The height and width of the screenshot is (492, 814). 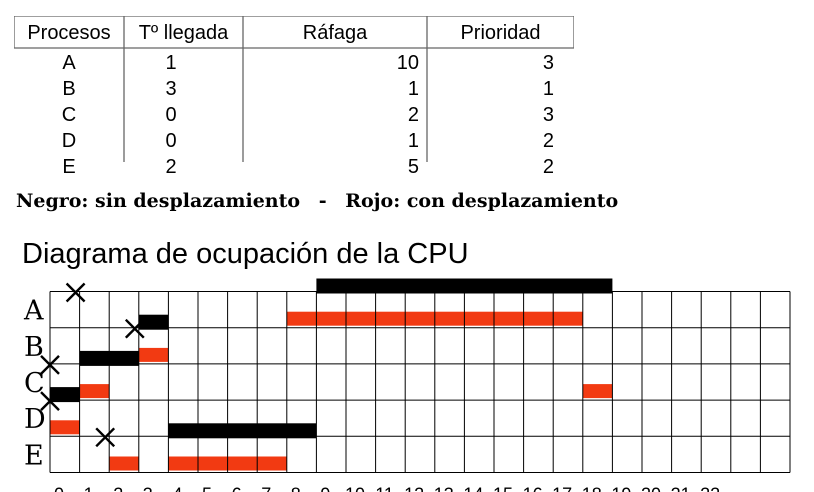 What do you see at coordinates (148, 488) in the screenshot?
I see `time-label: 3` at bounding box center [148, 488].